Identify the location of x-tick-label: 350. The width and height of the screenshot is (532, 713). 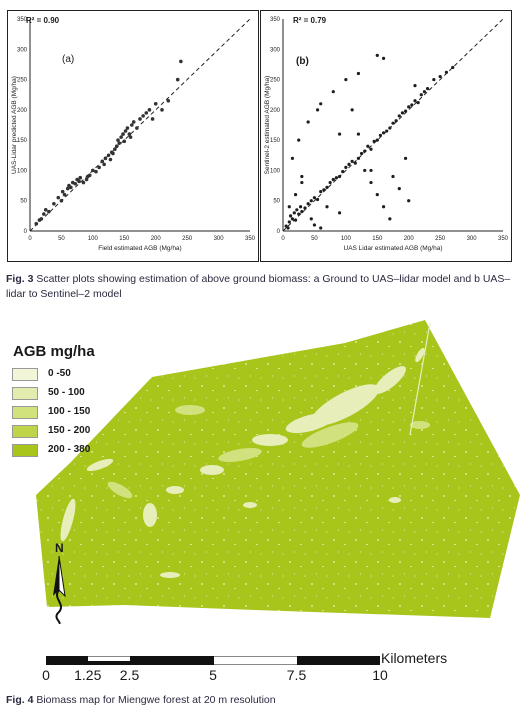
(503, 239).